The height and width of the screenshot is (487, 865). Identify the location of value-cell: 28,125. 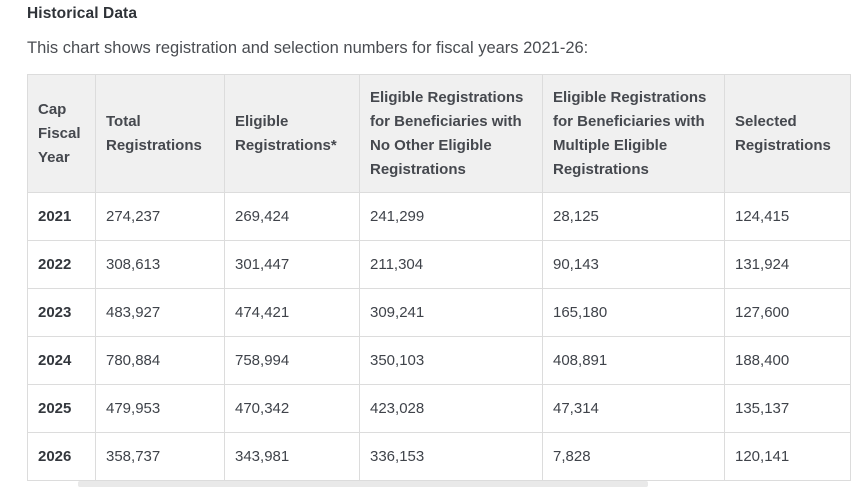
(633, 216).